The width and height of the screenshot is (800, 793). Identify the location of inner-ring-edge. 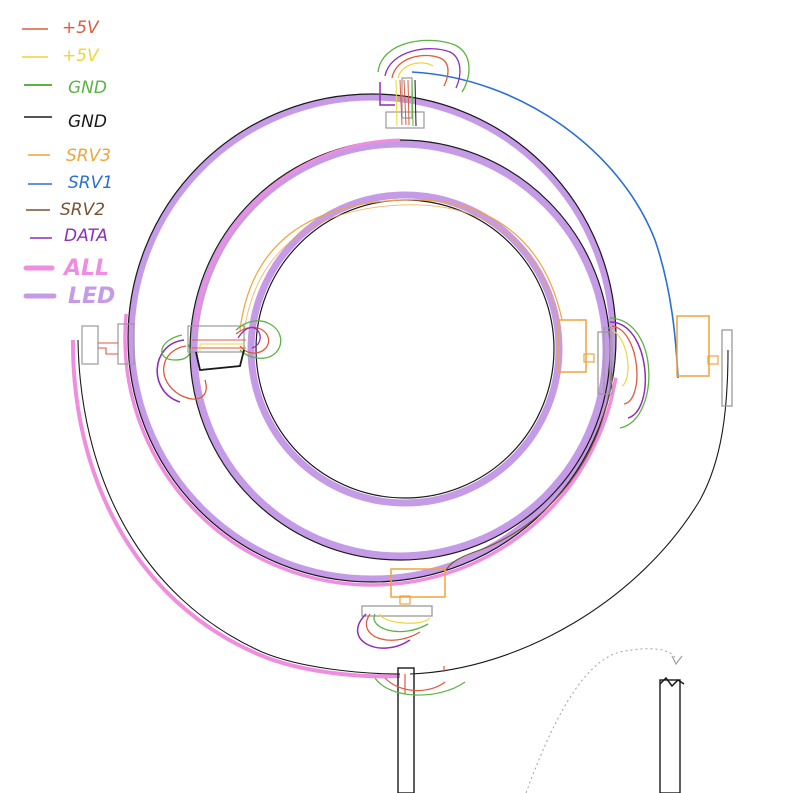
(405, 349).